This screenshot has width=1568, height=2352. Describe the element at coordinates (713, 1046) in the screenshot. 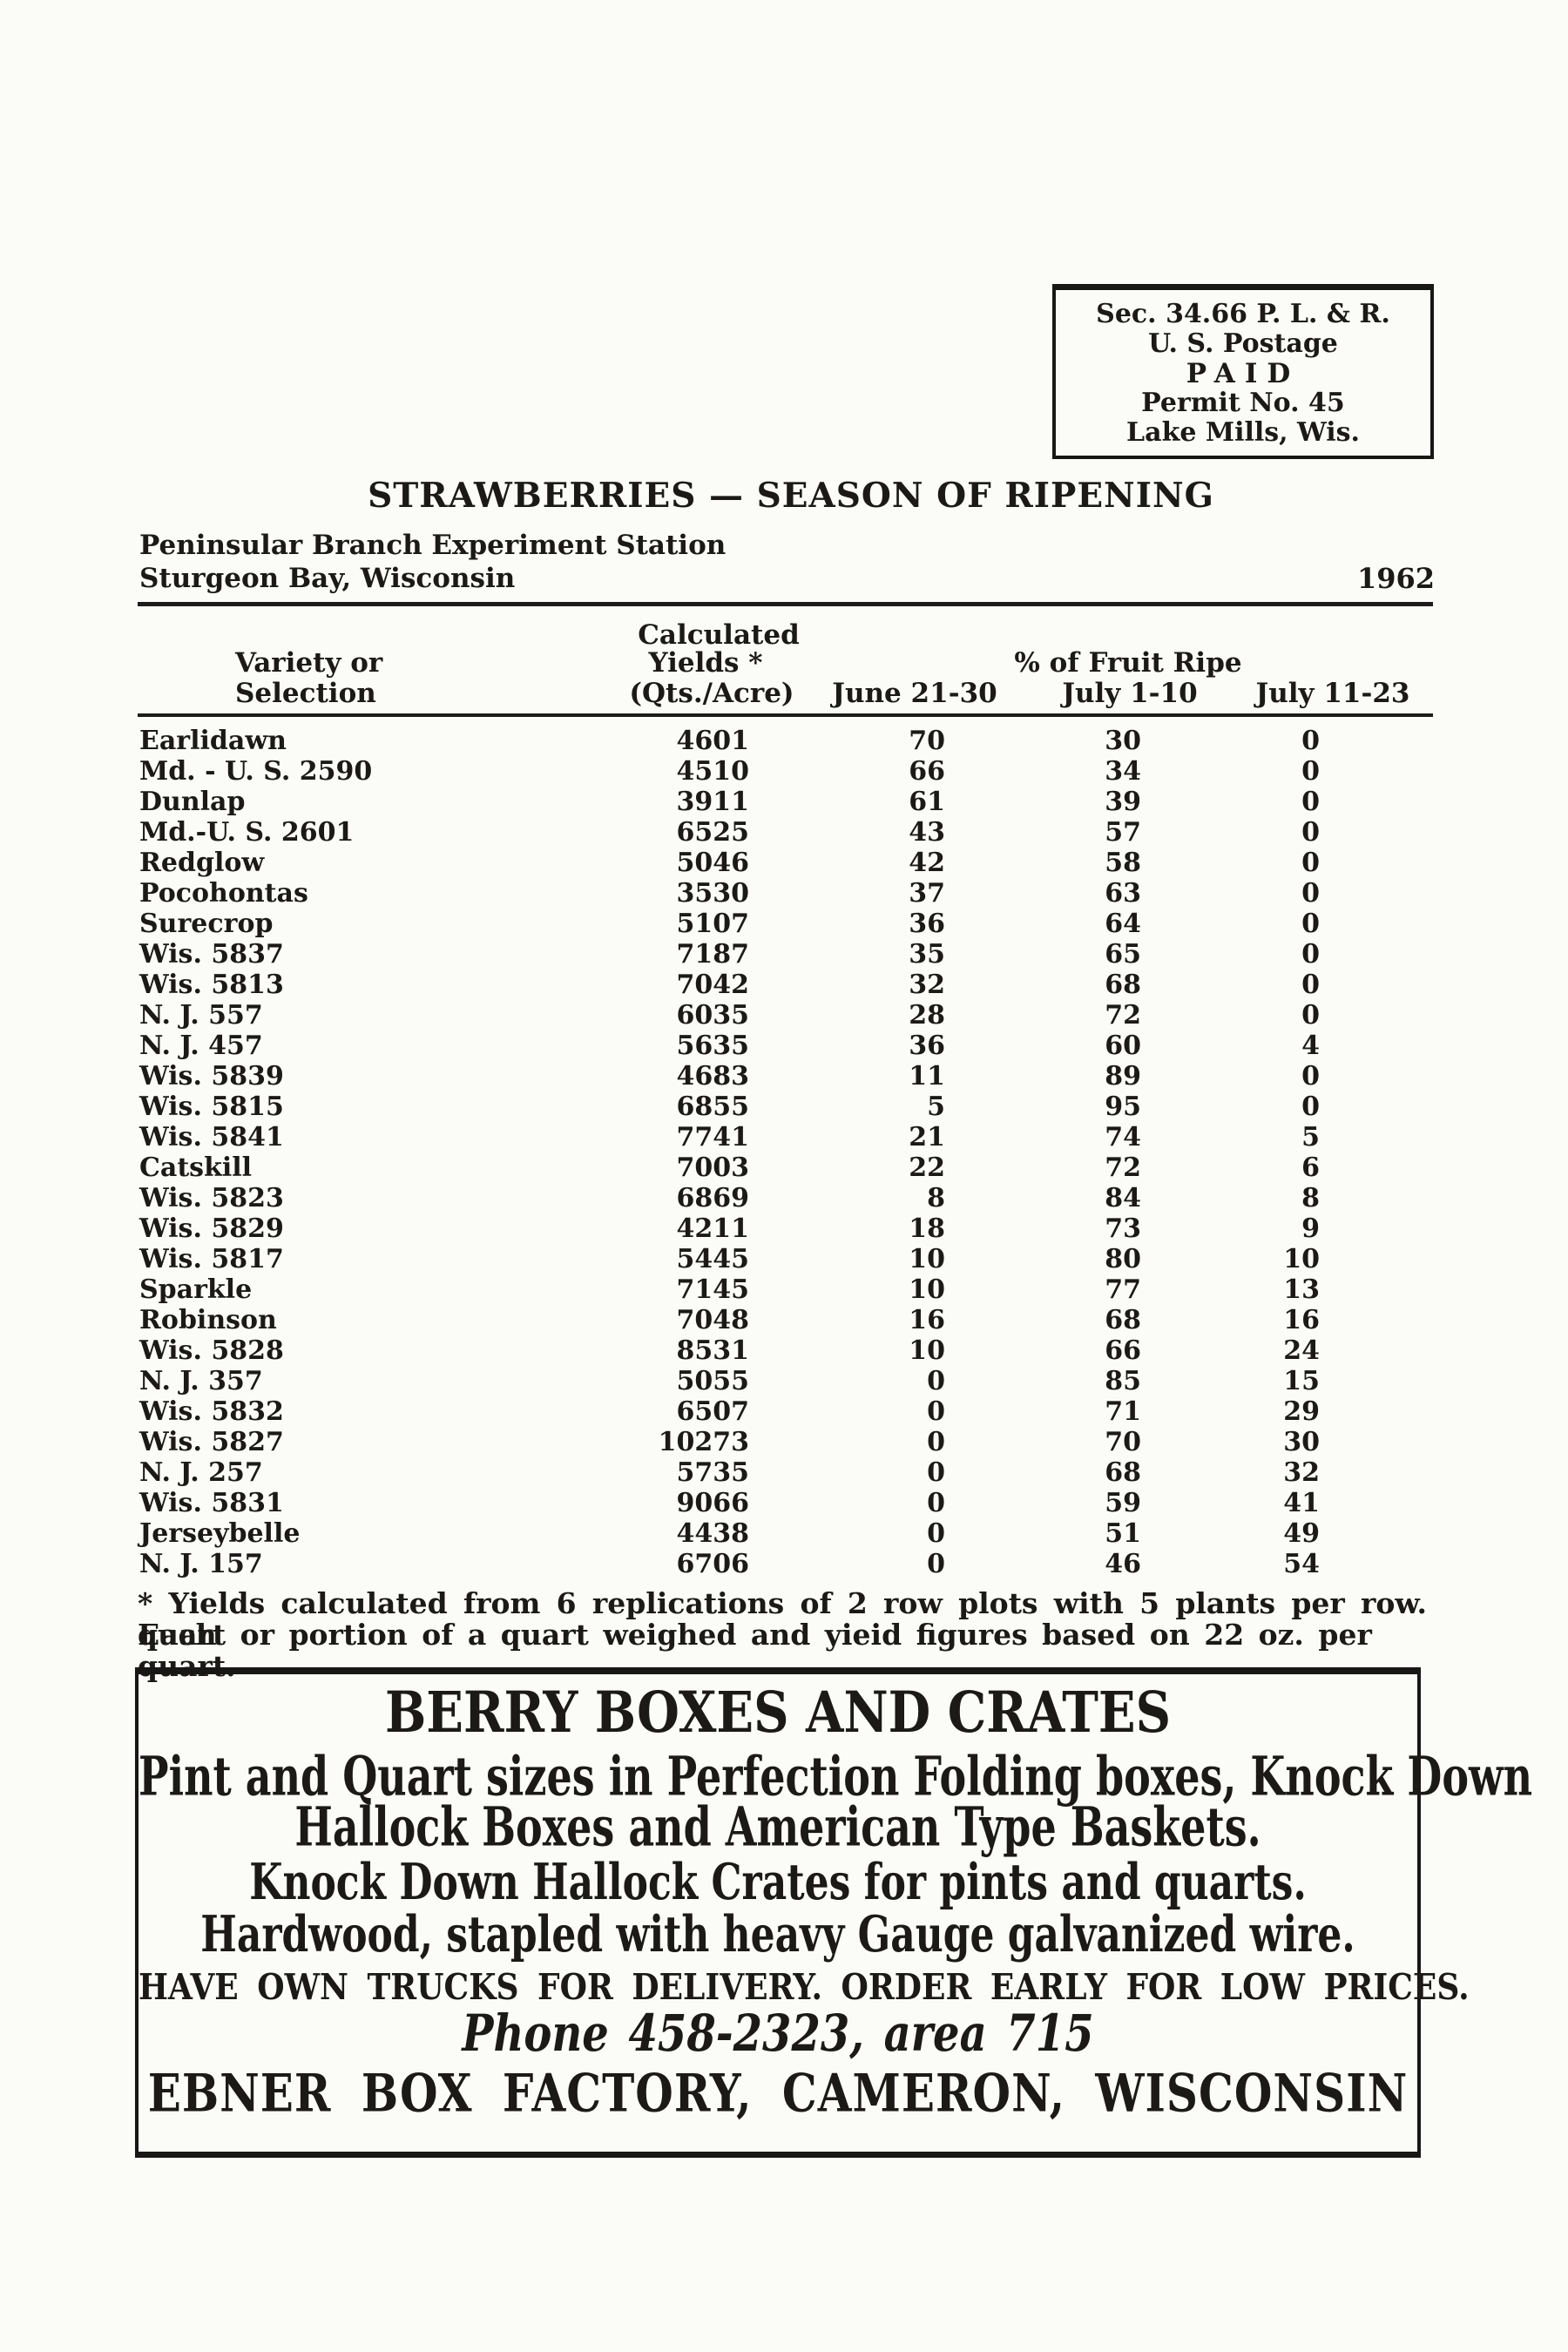

I see `yield-cell: 5635` at that location.